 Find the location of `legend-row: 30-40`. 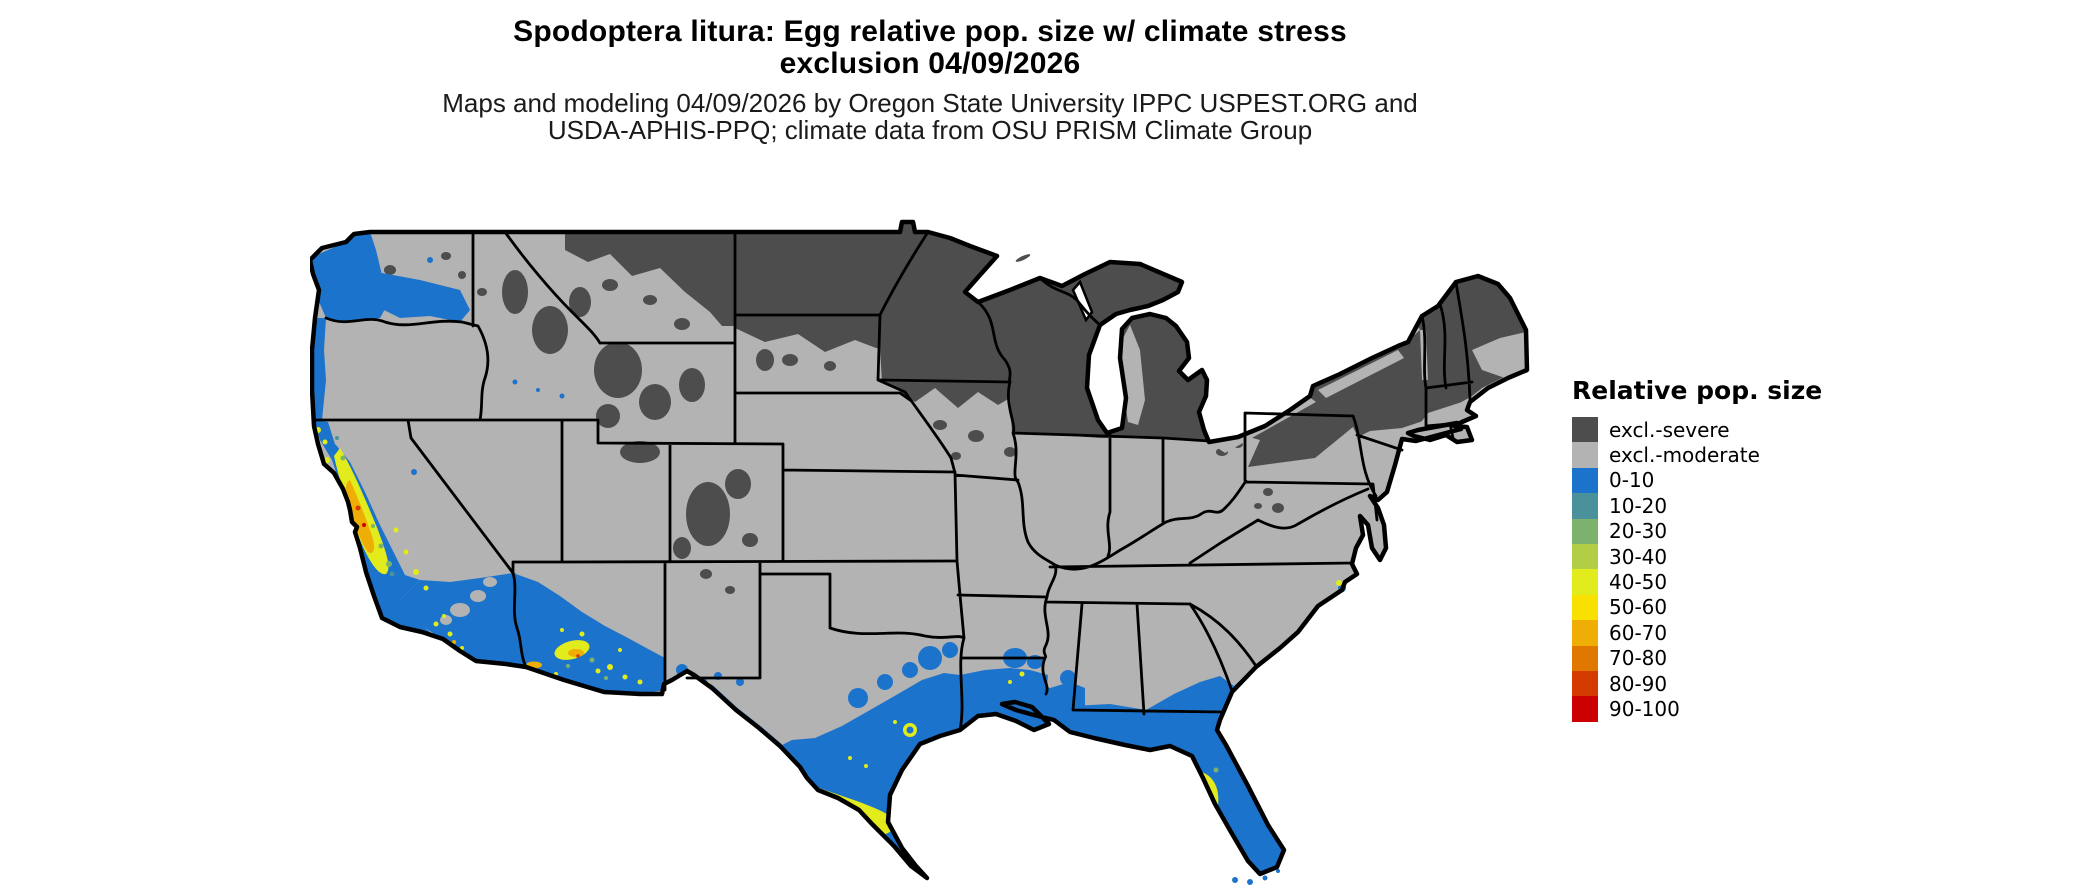

legend-row: 30-40 is located at coordinates (1702, 556).